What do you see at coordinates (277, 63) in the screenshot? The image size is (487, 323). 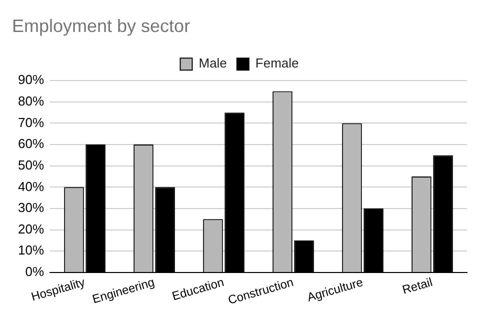 I see `legend-label: Female` at bounding box center [277, 63].